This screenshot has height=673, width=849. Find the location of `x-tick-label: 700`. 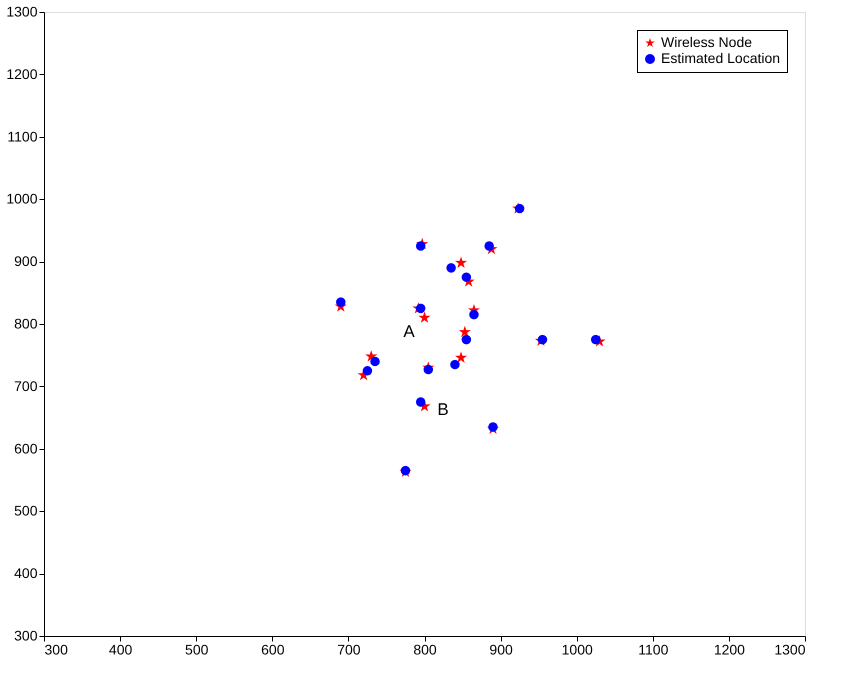

x-tick-label: 700 is located at coordinates (349, 650).